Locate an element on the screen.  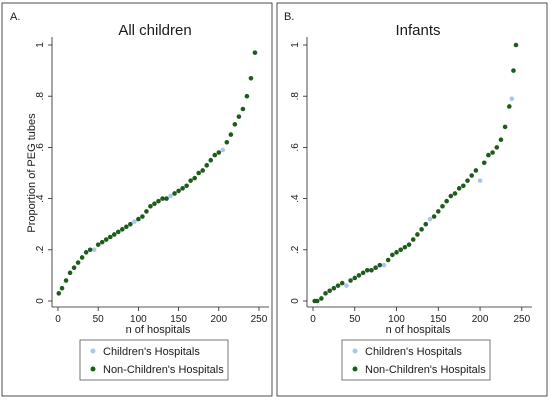
panel-a-legend-marker-non-childrens is located at coordinates (93, 369).